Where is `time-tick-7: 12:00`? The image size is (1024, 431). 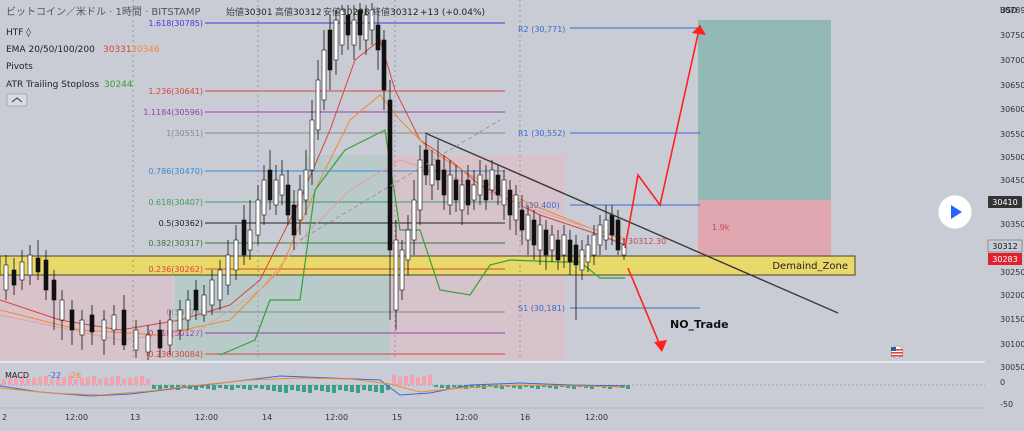
time-tick-7: 12:00 is located at coordinates (466, 417).